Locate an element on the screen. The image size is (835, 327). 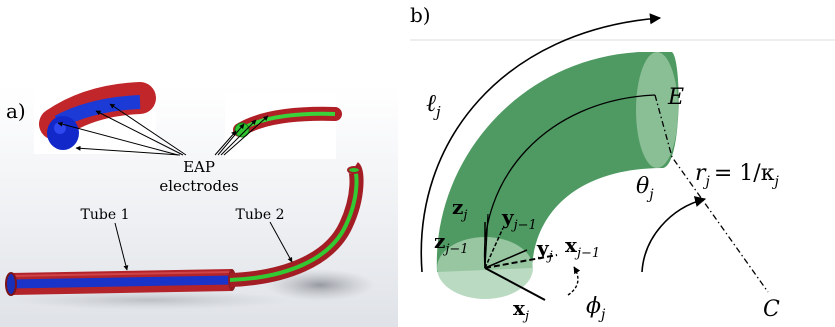
inset-tube2-closeup is located at coordinates (283, 126).